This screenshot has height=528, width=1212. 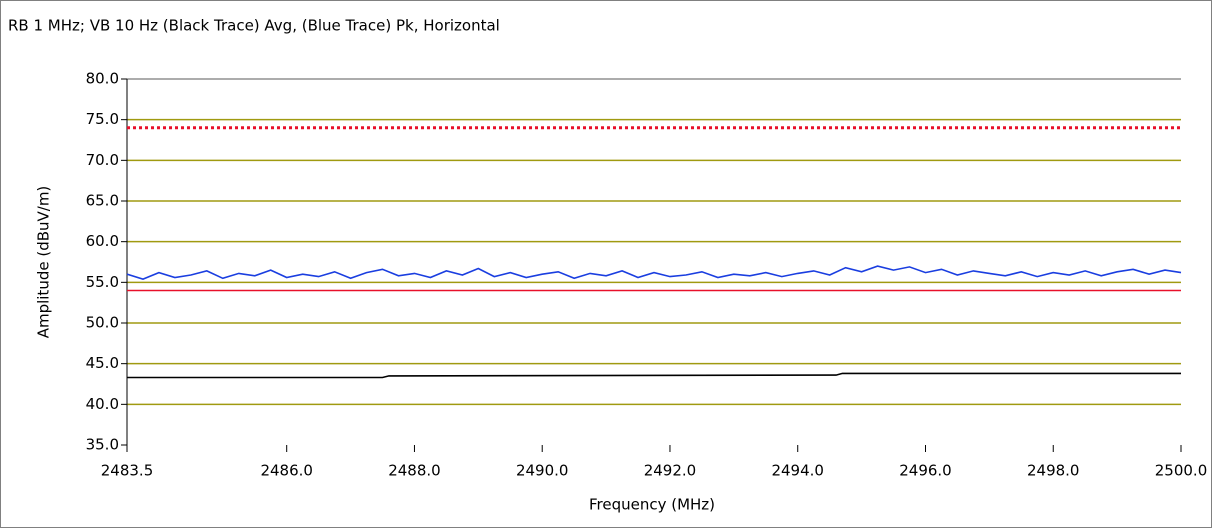 I want to click on x-tick-label: 2498.0, so click(x=1053, y=471).